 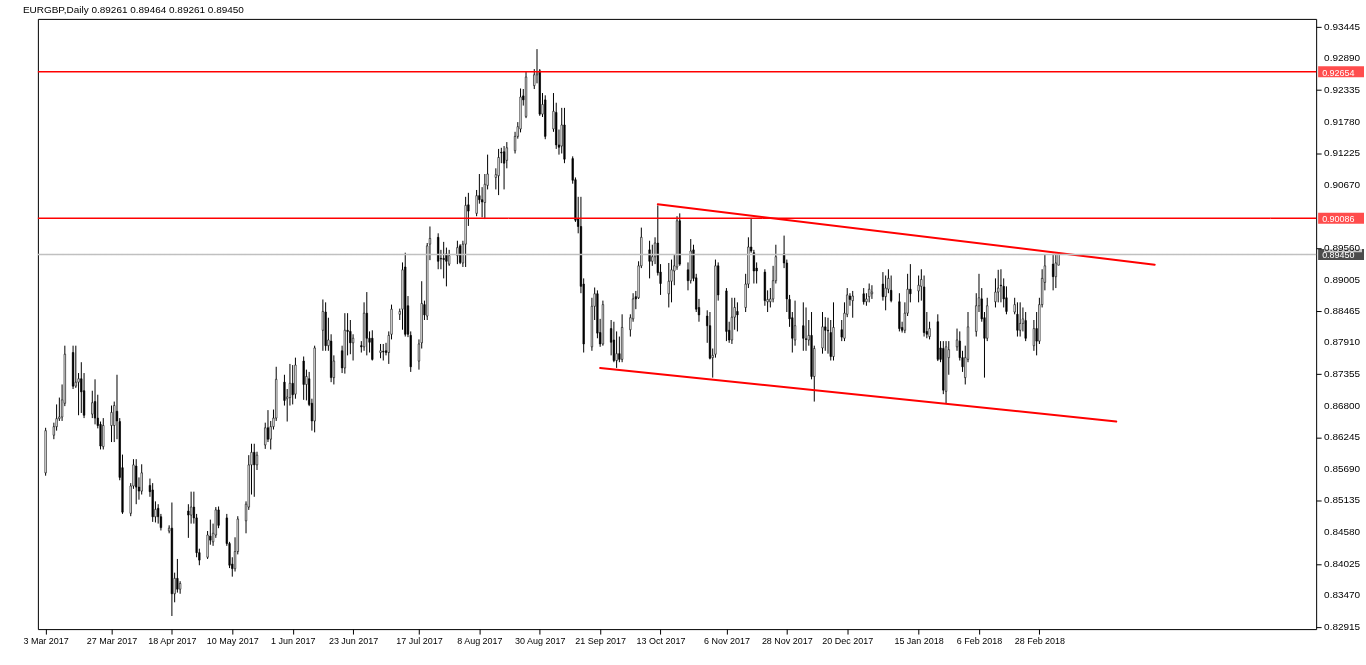 I want to click on y-tick-label: 0.84580, so click(x=1342, y=532).